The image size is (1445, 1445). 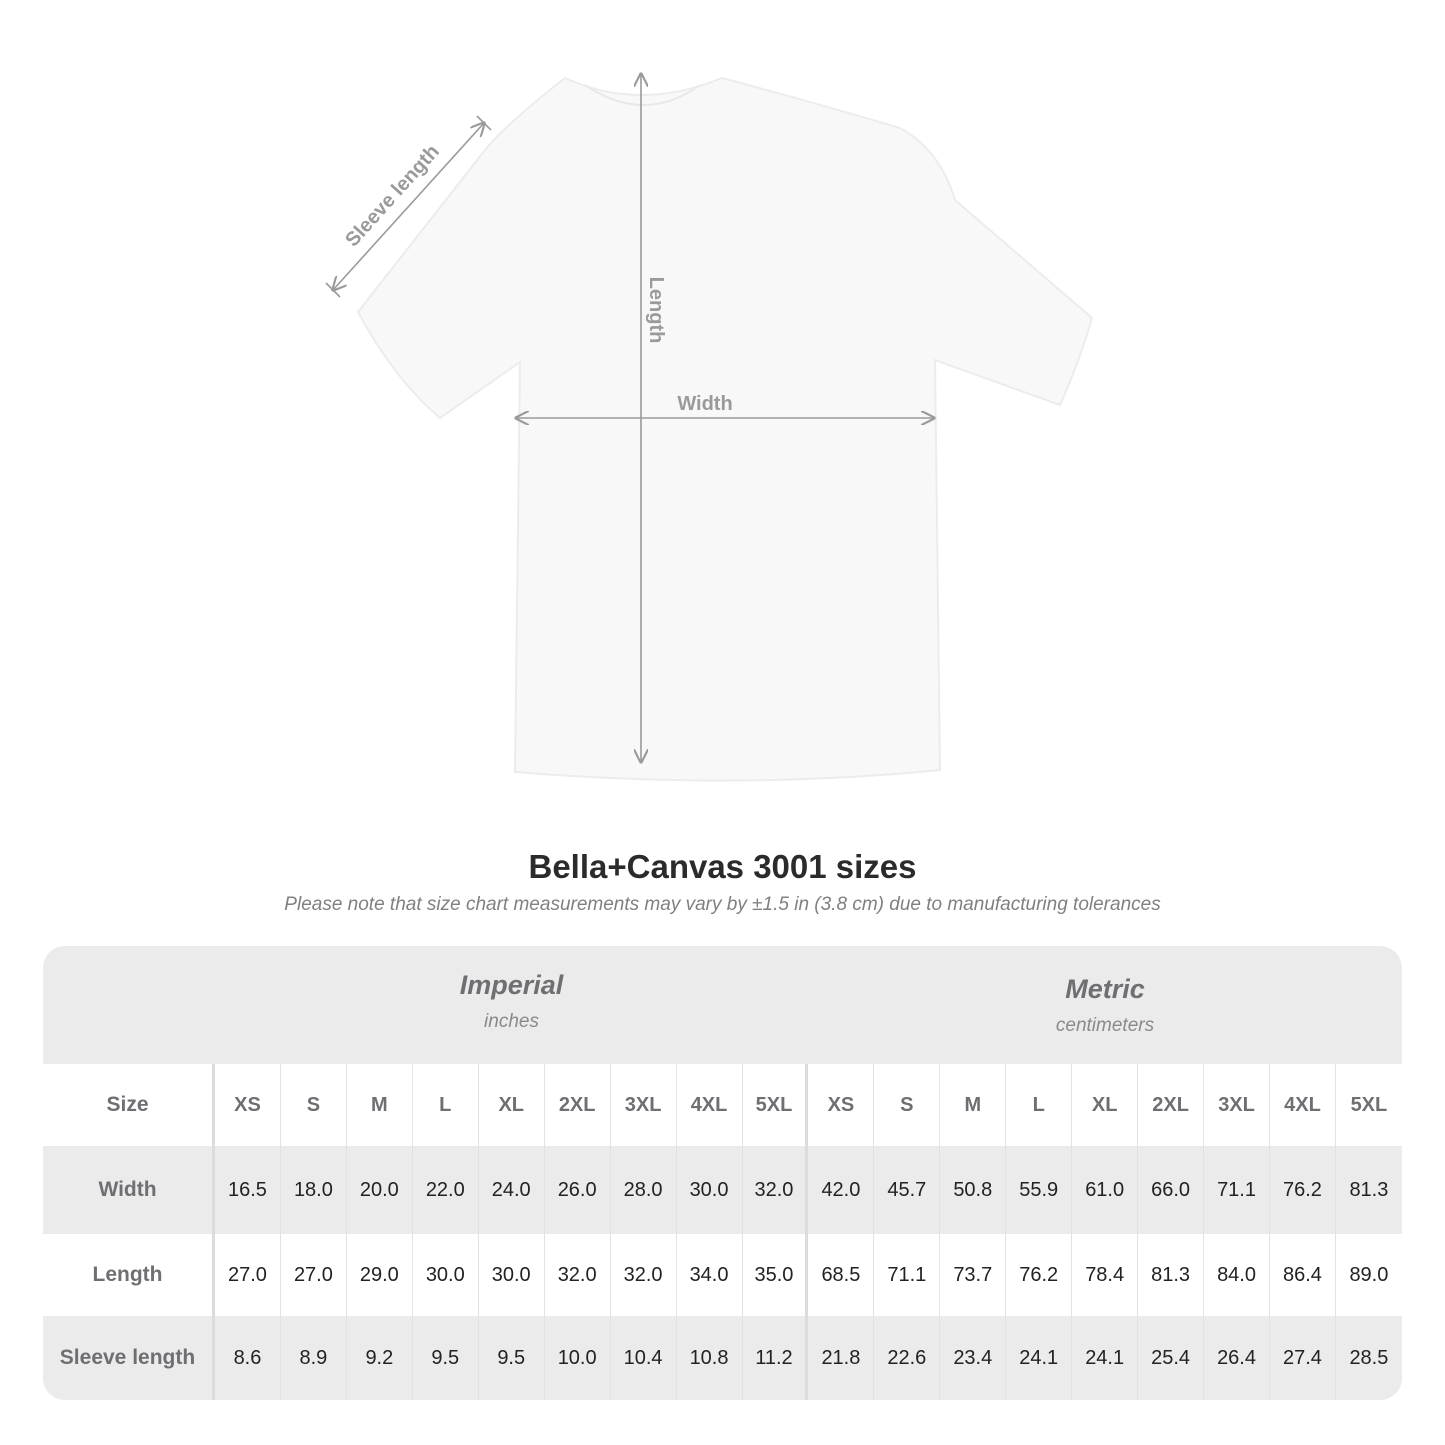 What do you see at coordinates (380, 1105) in the screenshot?
I see `size-imperial-header: M` at bounding box center [380, 1105].